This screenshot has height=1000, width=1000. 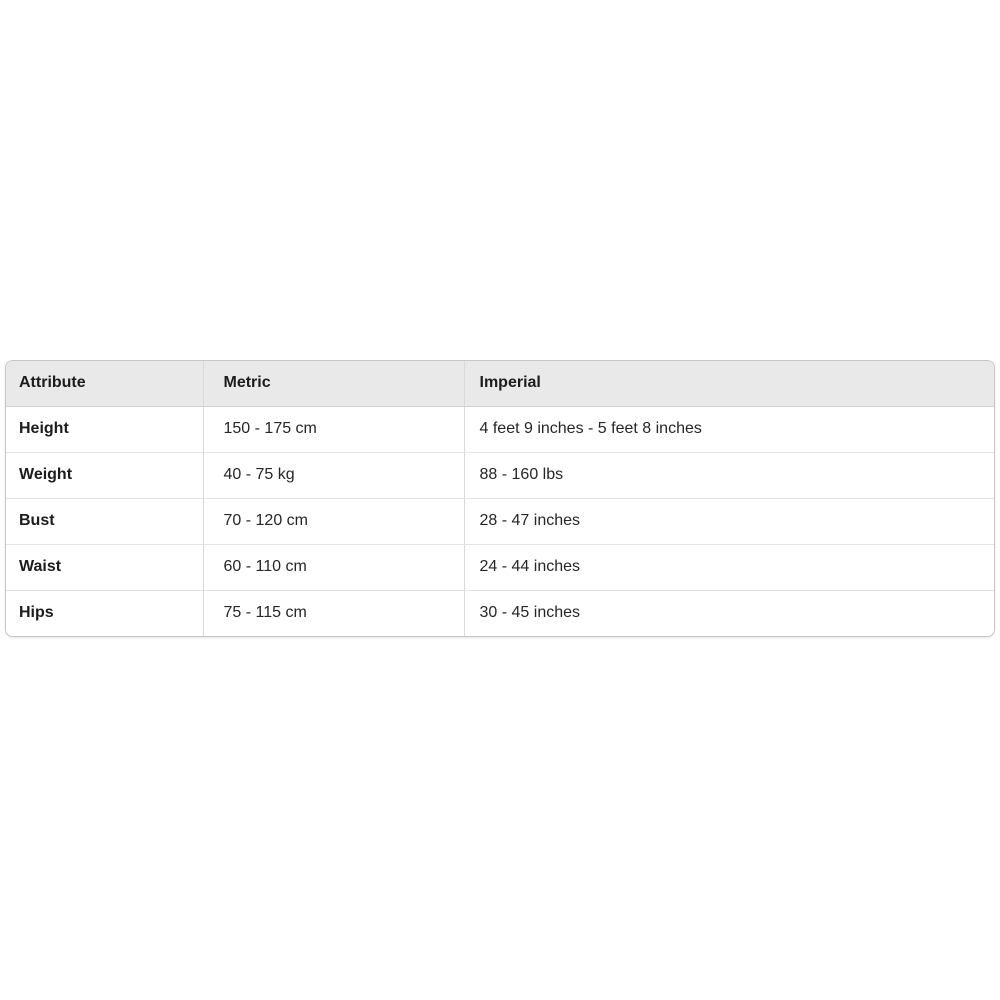 I want to click on table-row: Bust 70 - 120 cm 28 - 47 inches, so click(x=500, y=521).